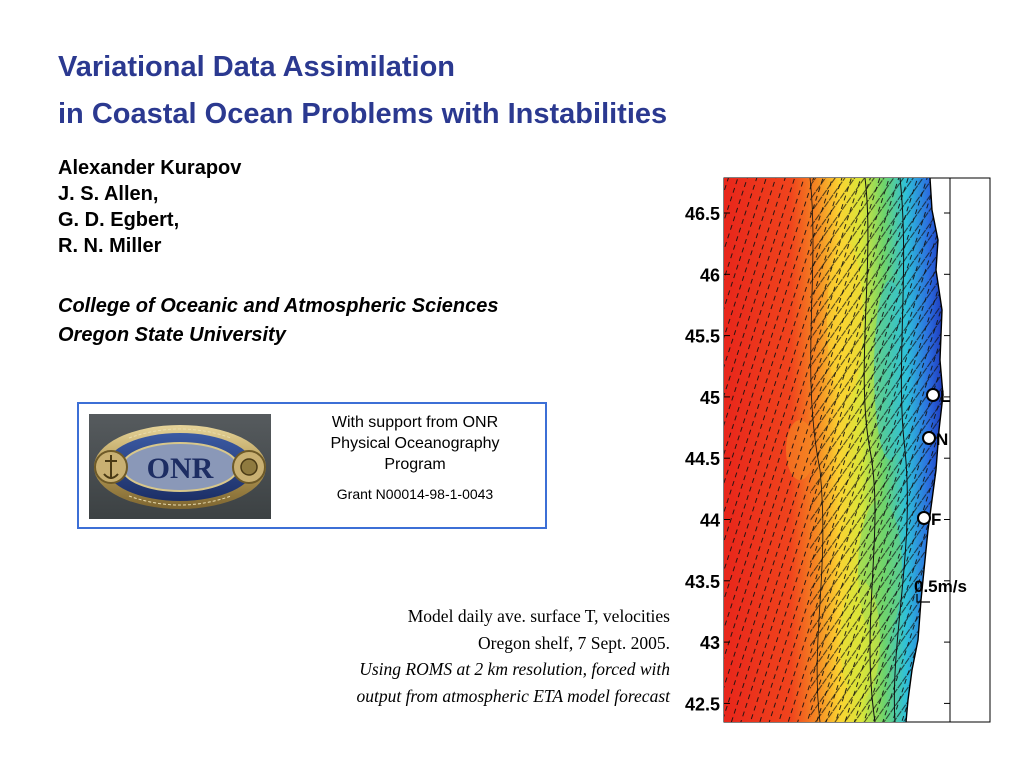 Image resolution: width=1024 pixels, height=768 pixels. I want to click on station-N-marker, so click(929, 438).